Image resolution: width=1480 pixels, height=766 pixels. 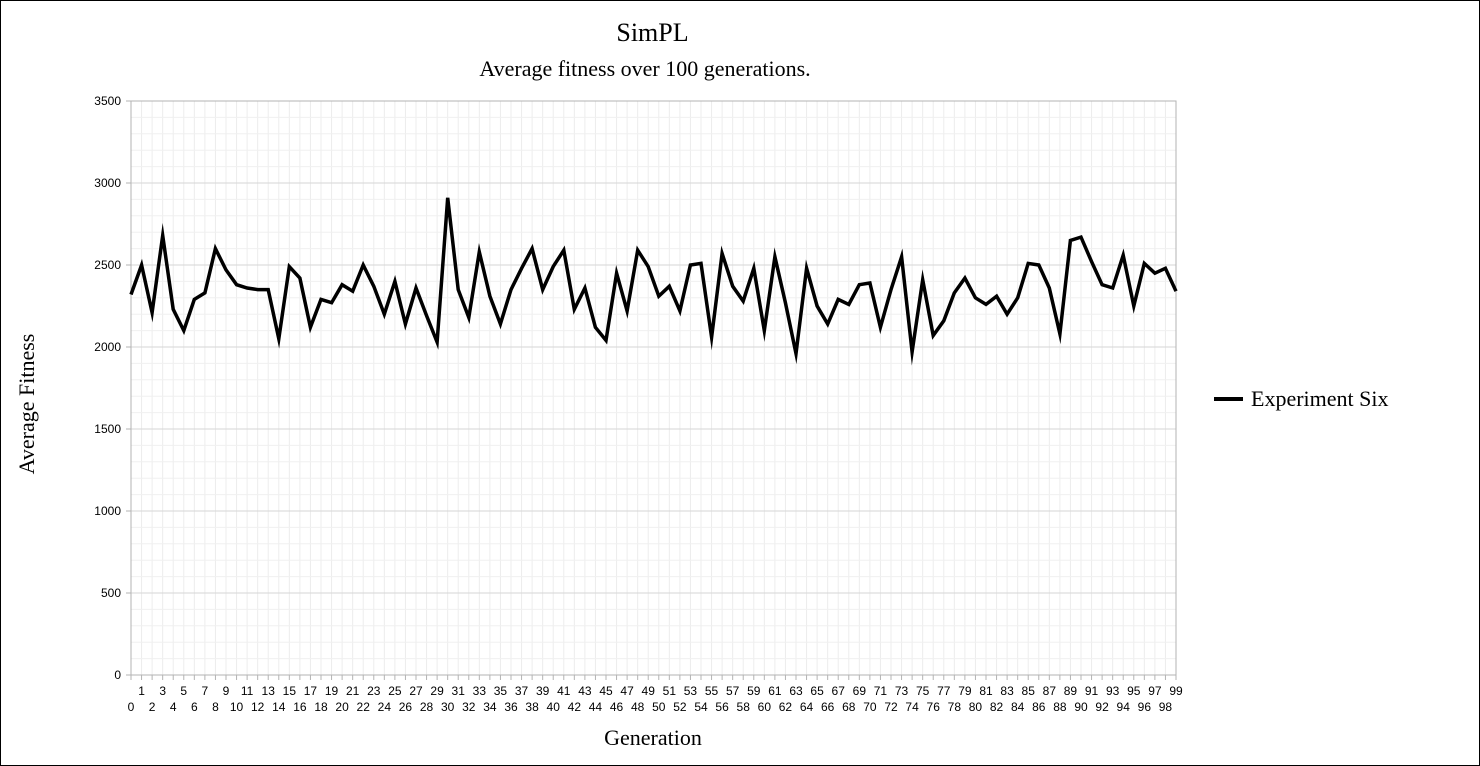 What do you see at coordinates (554, 707) in the screenshot?
I see `x-tick-label: 40` at bounding box center [554, 707].